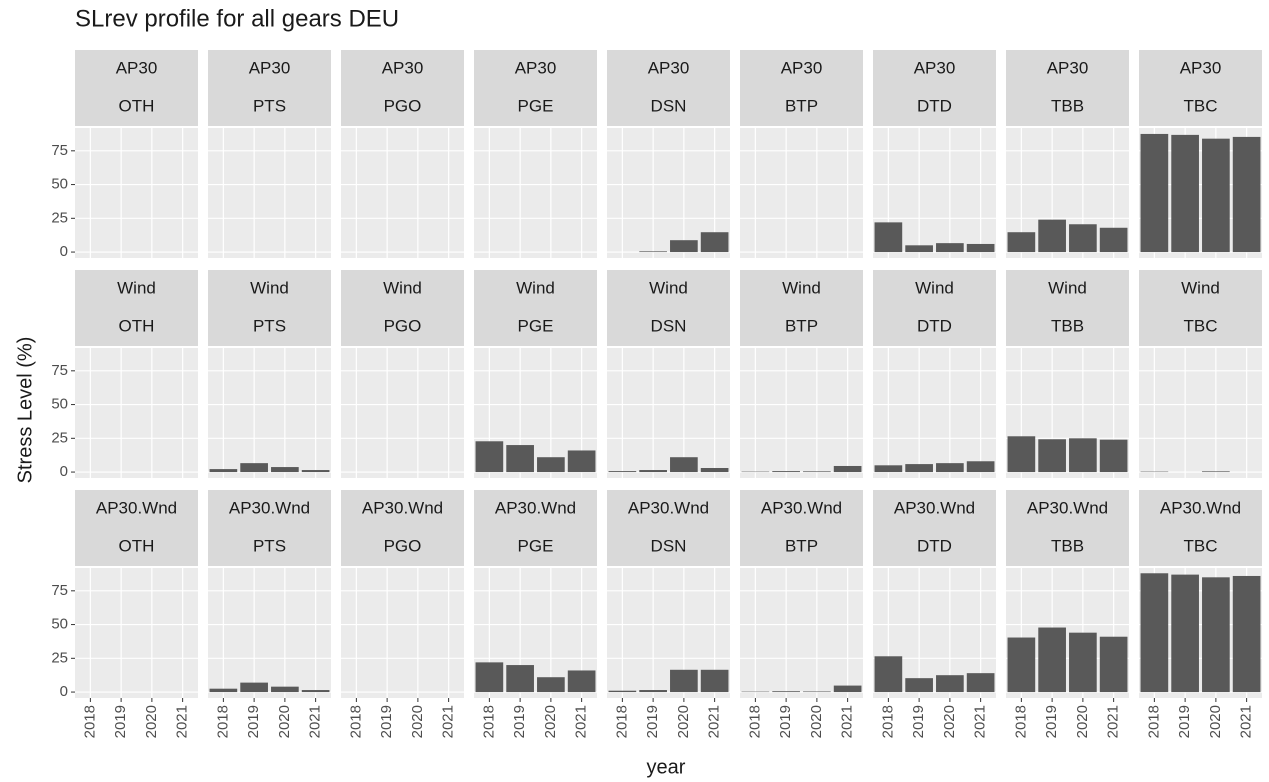  I want to click on strip-label: OTH, so click(137, 545).